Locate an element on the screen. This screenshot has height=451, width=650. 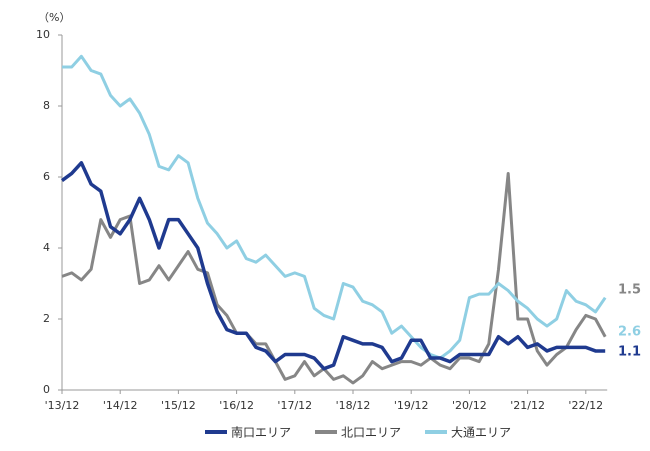
y-tick-label: 4 is located at coordinates (46, 247).